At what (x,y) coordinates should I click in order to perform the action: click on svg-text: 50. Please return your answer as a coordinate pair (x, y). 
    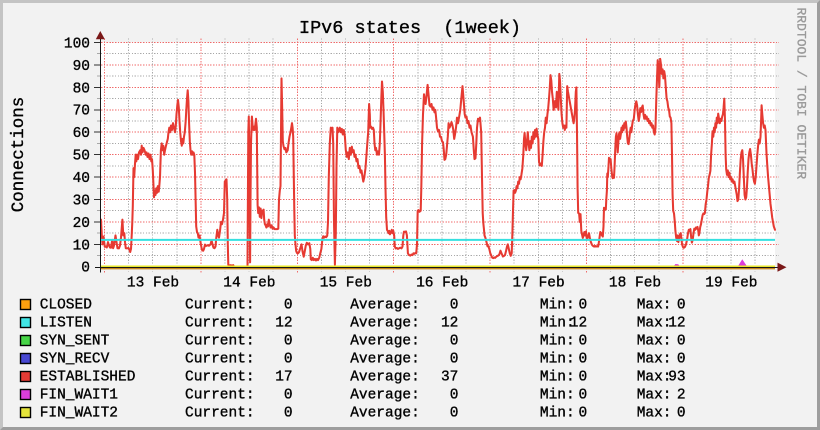
    Looking at the image, I should click on (81, 157).